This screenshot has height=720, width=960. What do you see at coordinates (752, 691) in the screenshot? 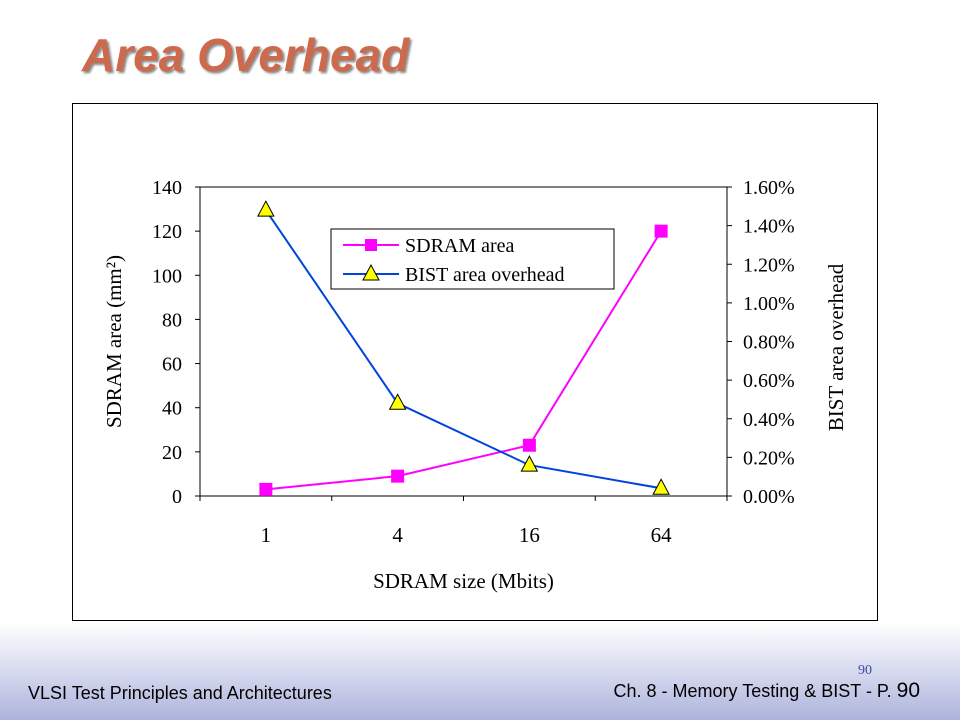
I see `footer-chapter-text: Ch. 8 - Memory Testing & BIST - P.` at bounding box center [752, 691].